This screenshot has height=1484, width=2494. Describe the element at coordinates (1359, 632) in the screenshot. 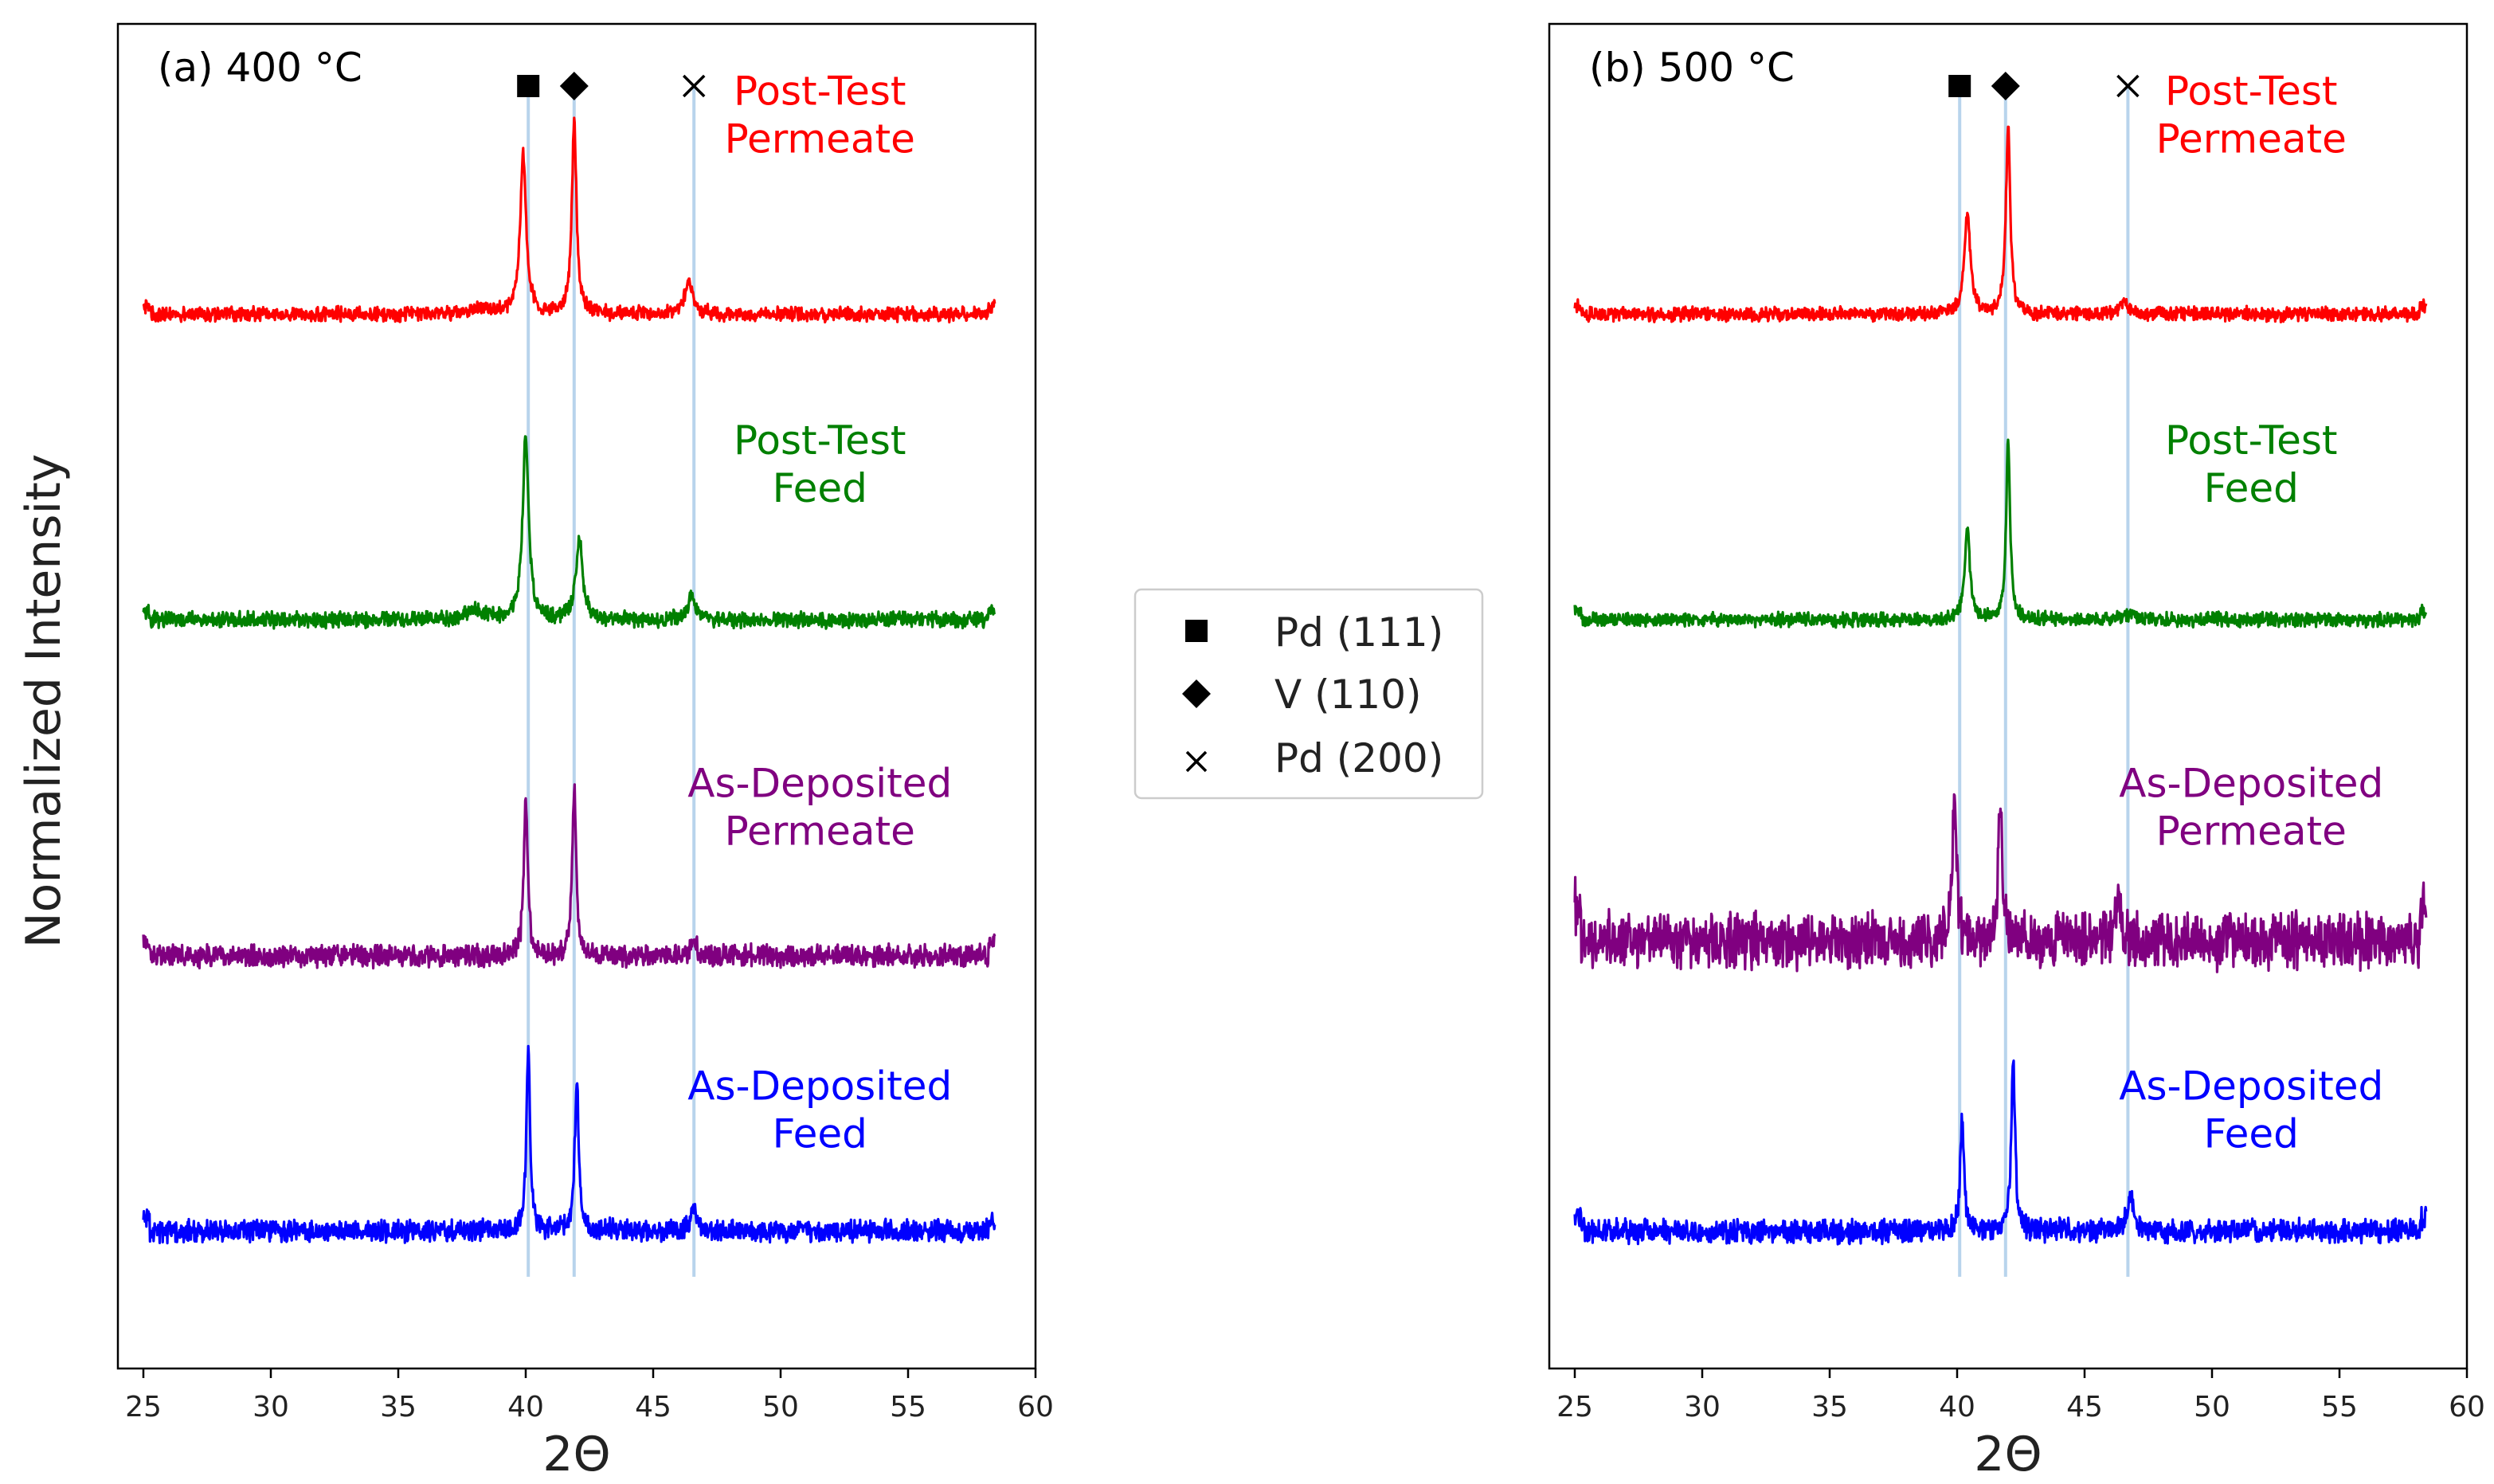

I see `legend-label-pd111: Pd (111)` at that location.